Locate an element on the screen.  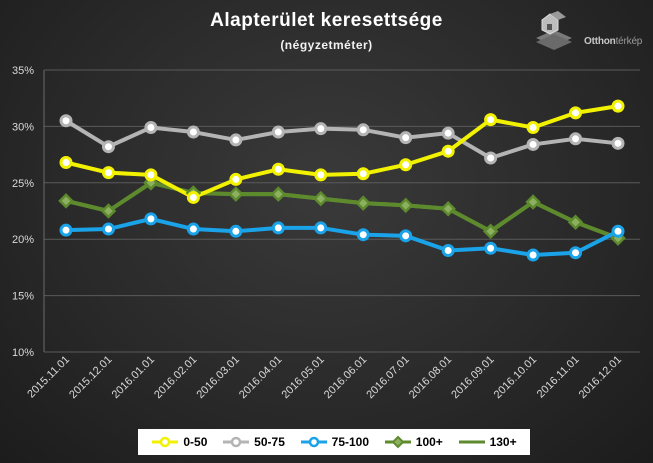
x-tick-label: 2016.03.01 is located at coordinates (218, 377).